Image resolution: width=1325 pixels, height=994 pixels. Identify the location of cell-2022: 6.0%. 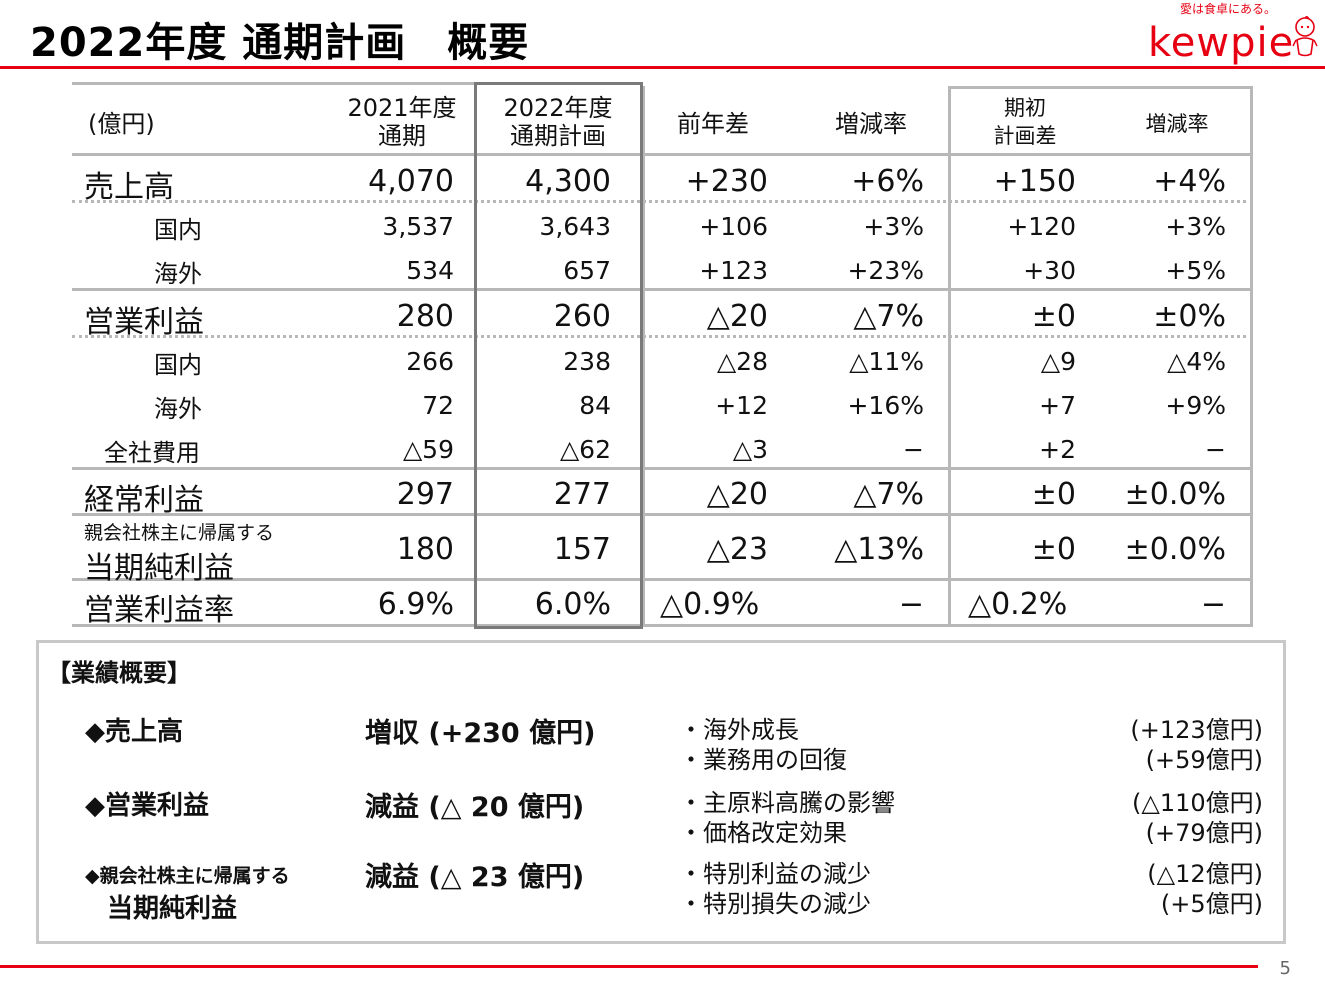
(572, 604).